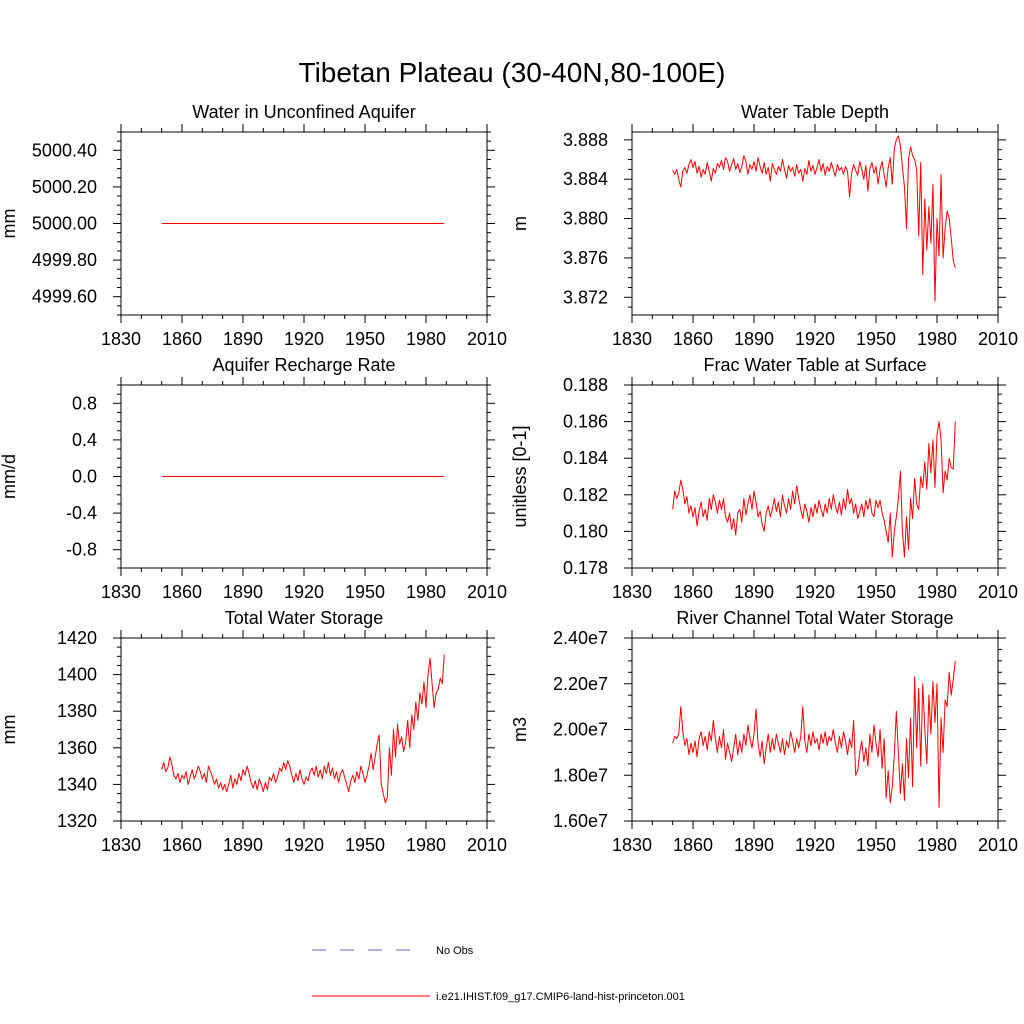 Image resolution: width=1024 pixels, height=1024 pixels. What do you see at coordinates (64, 187) in the screenshot?
I see `y-tick-label: 5000.20` at bounding box center [64, 187].